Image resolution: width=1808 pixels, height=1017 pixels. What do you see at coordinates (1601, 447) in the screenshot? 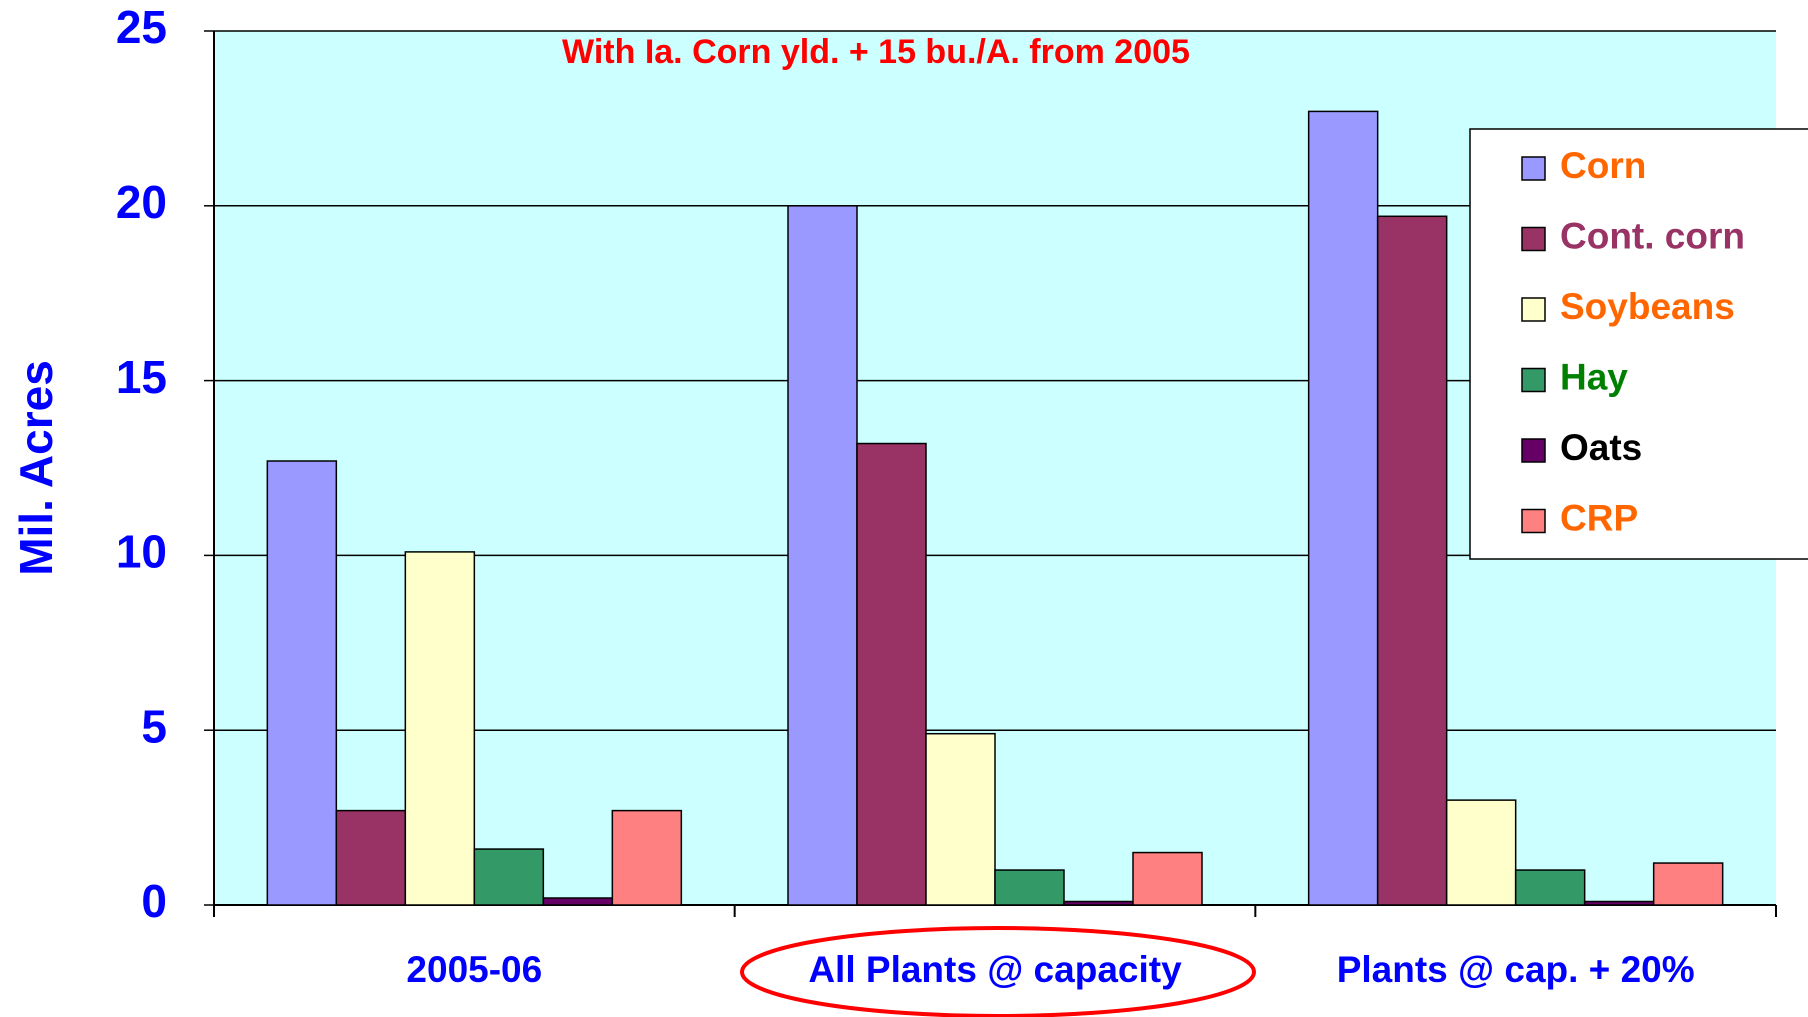
I see `legend-label: Oats` at bounding box center [1601, 447].